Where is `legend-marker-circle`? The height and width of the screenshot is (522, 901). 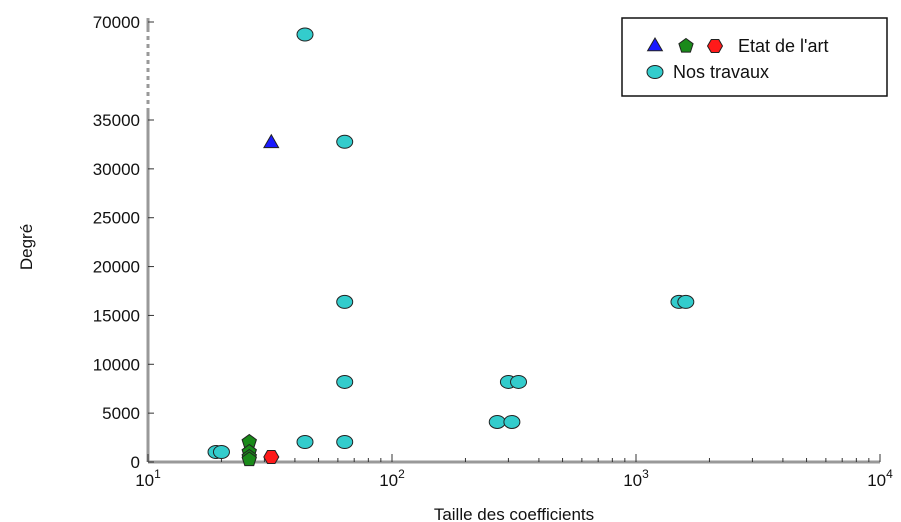 legend-marker-circle is located at coordinates (655, 72).